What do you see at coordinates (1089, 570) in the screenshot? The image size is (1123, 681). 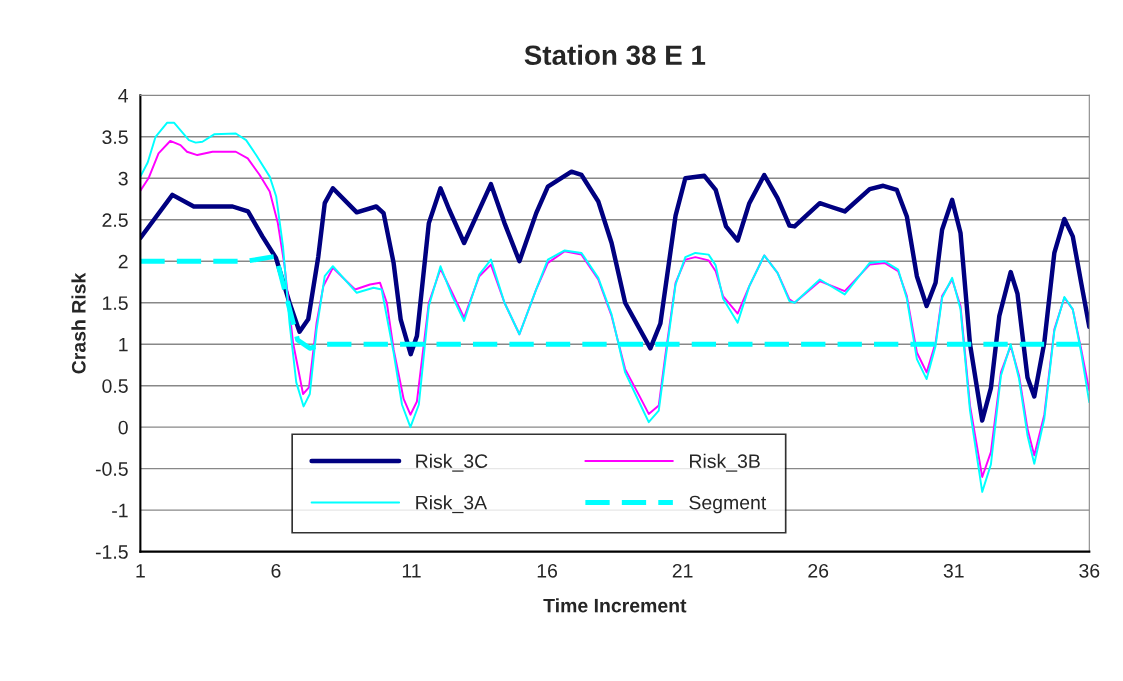 I see `x-tick-label: 36` at bounding box center [1089, 570].